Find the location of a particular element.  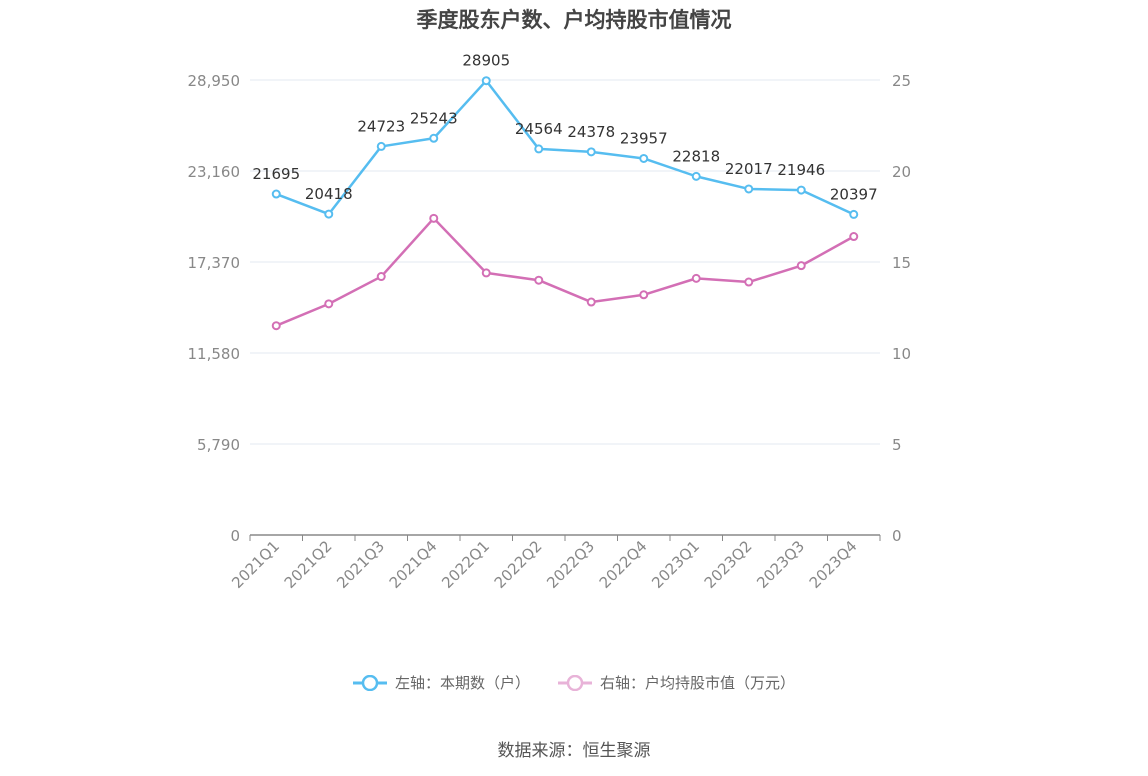

left-axis-tick-label: 11,580 is located at coordinates (214, 354).